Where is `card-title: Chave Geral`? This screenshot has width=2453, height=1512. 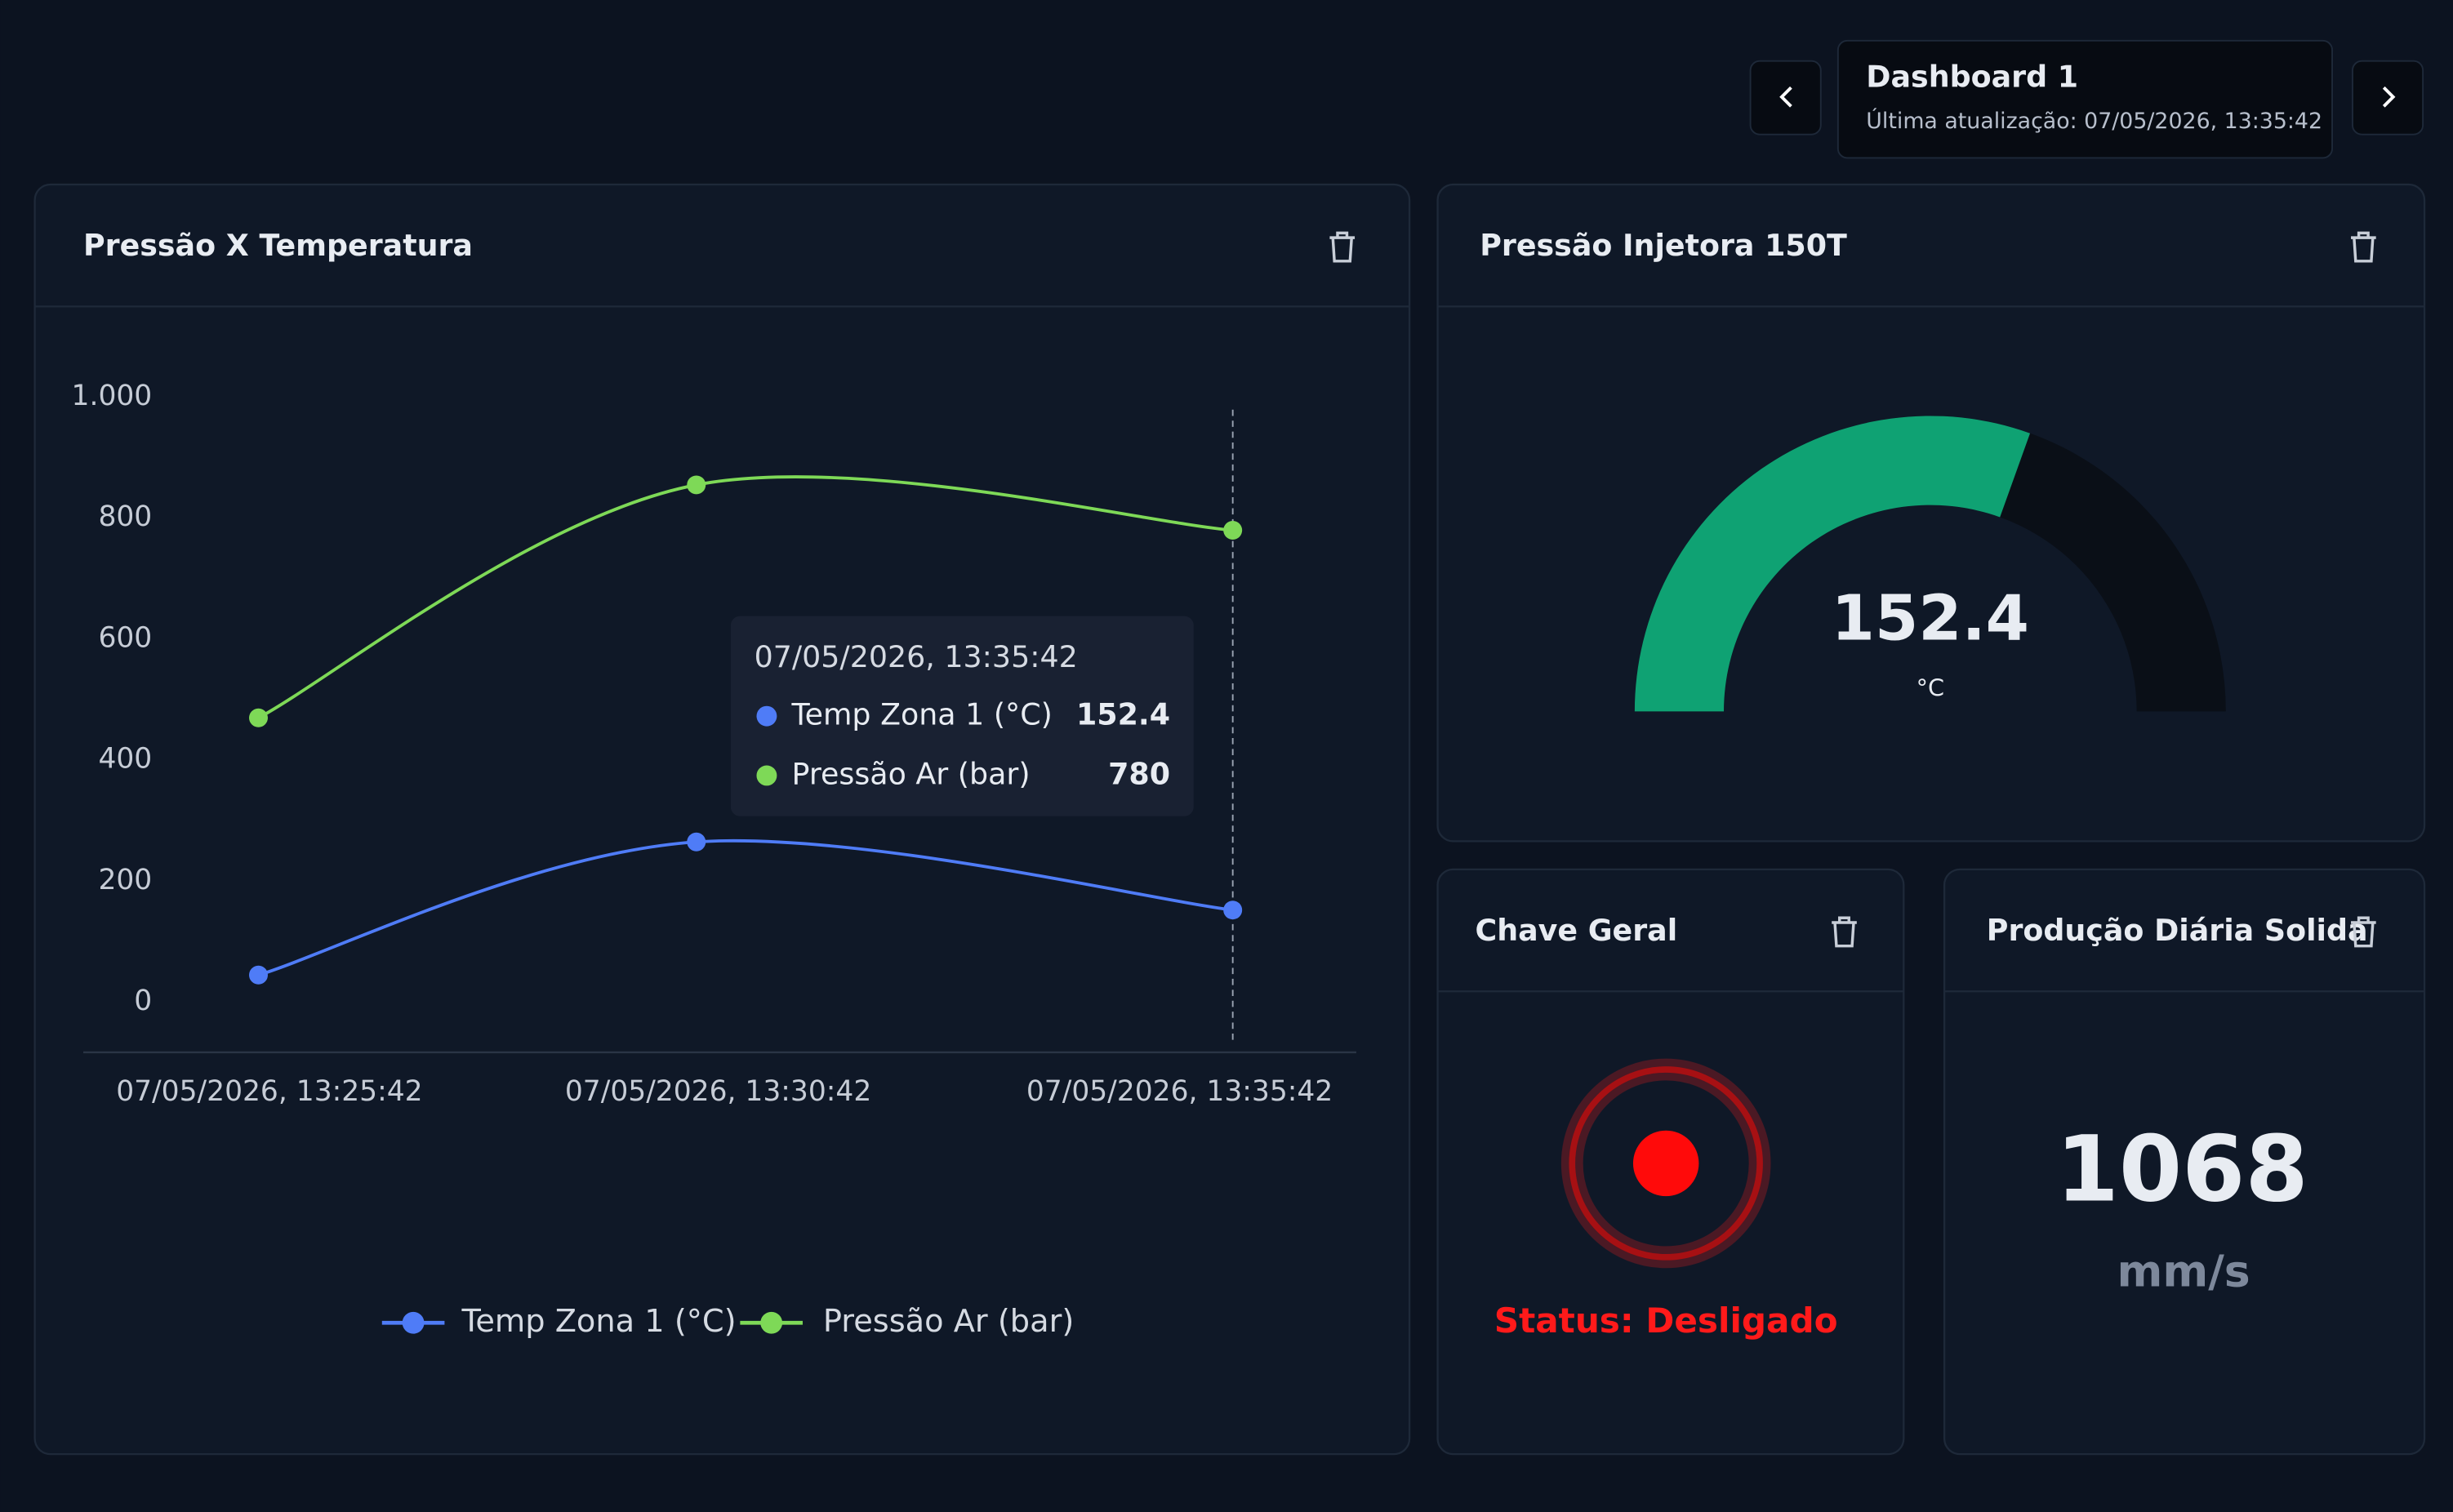
card-title: Chave Geral is located at coordinates (1577, 930).